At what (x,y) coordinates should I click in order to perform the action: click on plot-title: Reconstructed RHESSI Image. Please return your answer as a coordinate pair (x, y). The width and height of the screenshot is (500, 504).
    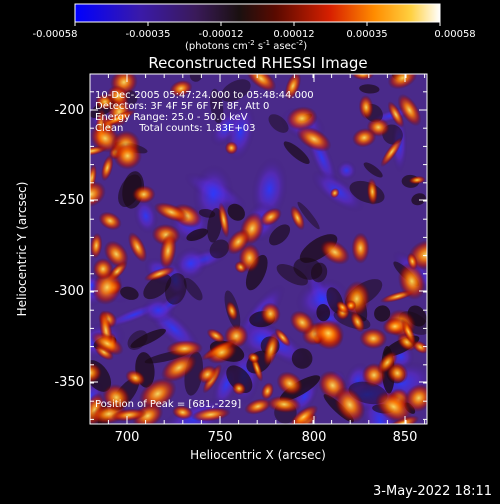
    Looking at the image, I should click on (257, 63).